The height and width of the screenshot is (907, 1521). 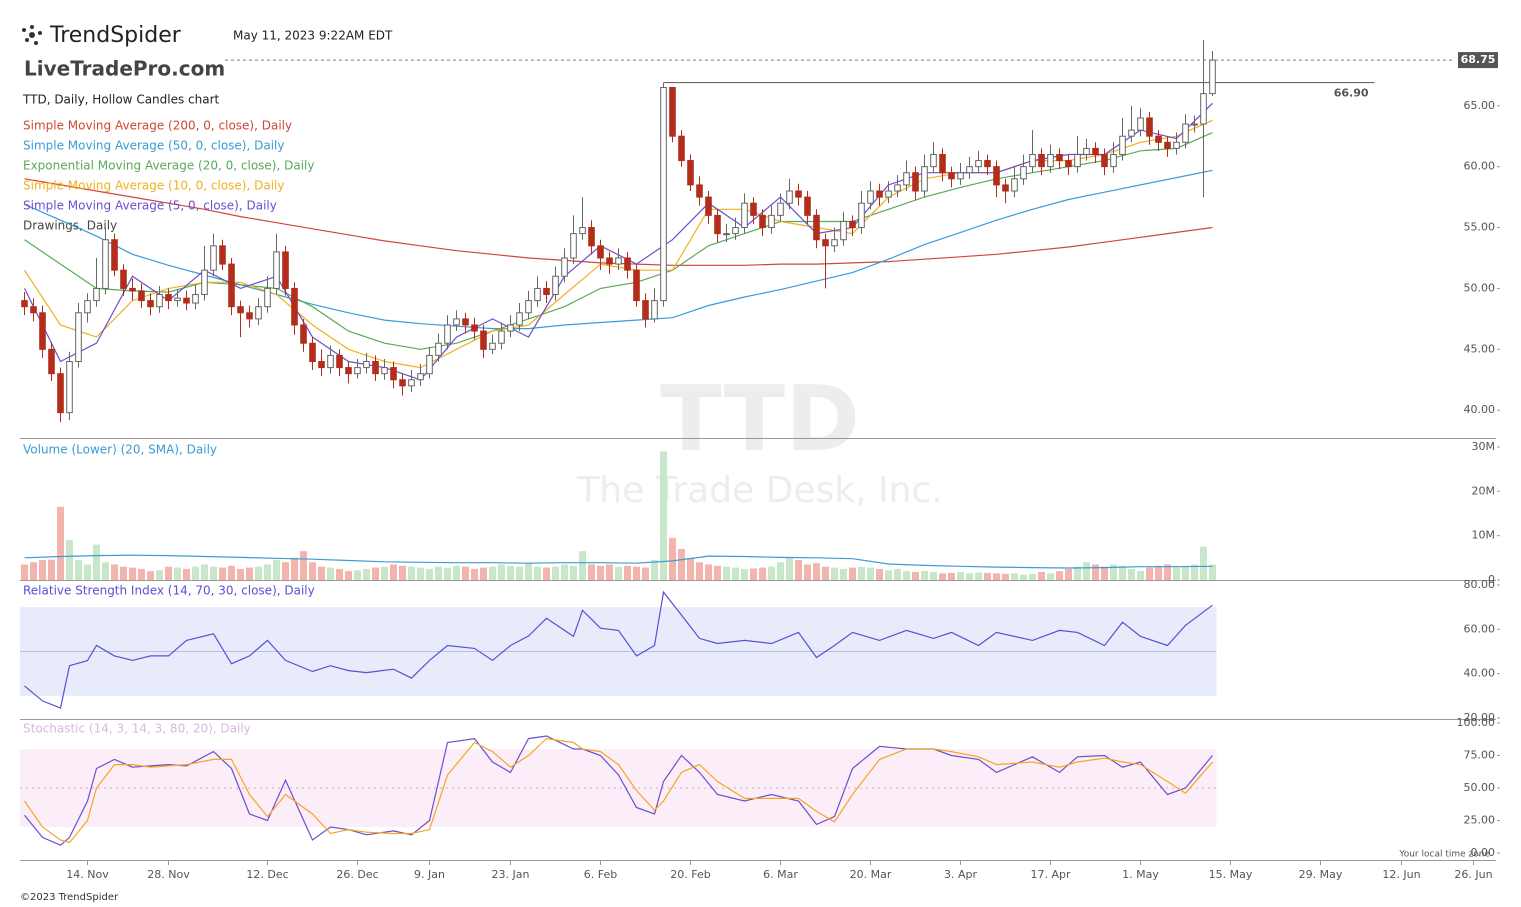 I want to click on watermark-symbol: TTD, so click(x=760, y=419).